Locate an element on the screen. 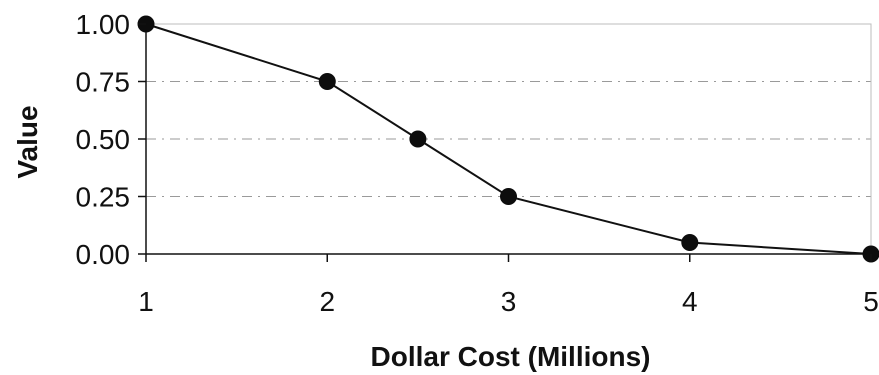 This screenshot has height=375, width=879. x-tick-label: 4 is located at coordinates (690, 301).